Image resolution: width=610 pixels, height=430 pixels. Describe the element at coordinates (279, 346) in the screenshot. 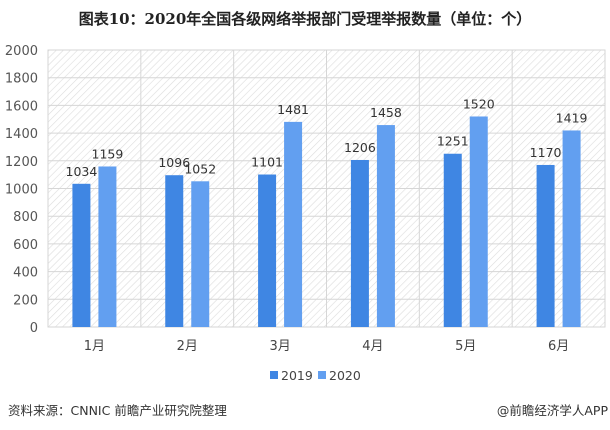

I see `x-tick-label: 3月` at that location.